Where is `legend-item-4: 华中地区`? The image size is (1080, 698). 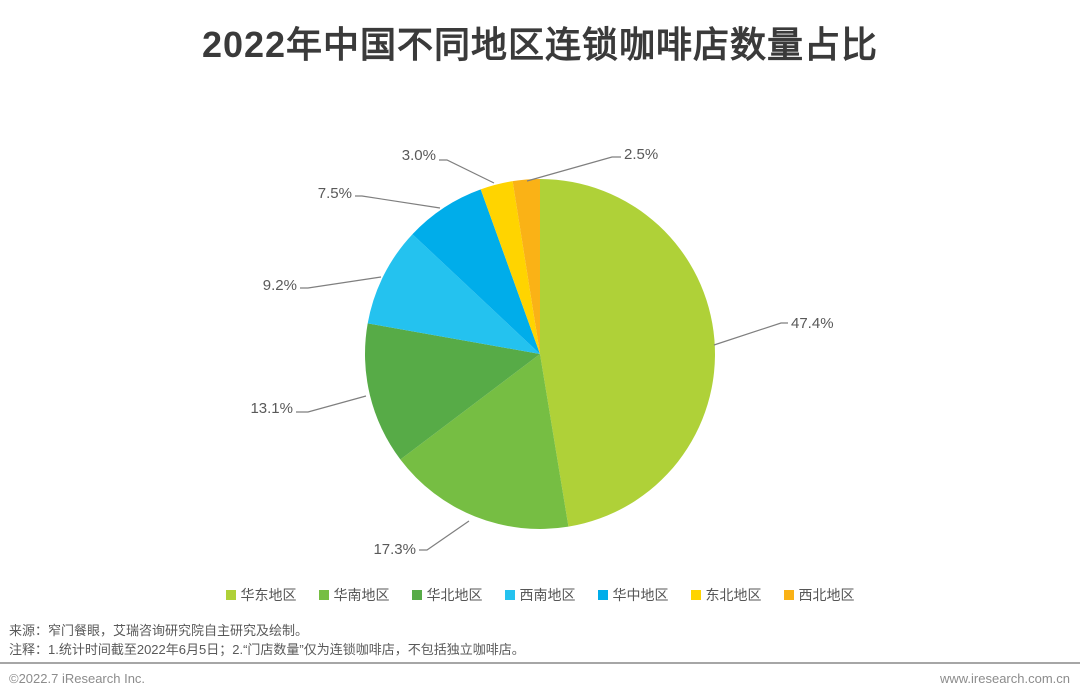
legend-item-4: 华中地区 is located at coordinates (633, 595).